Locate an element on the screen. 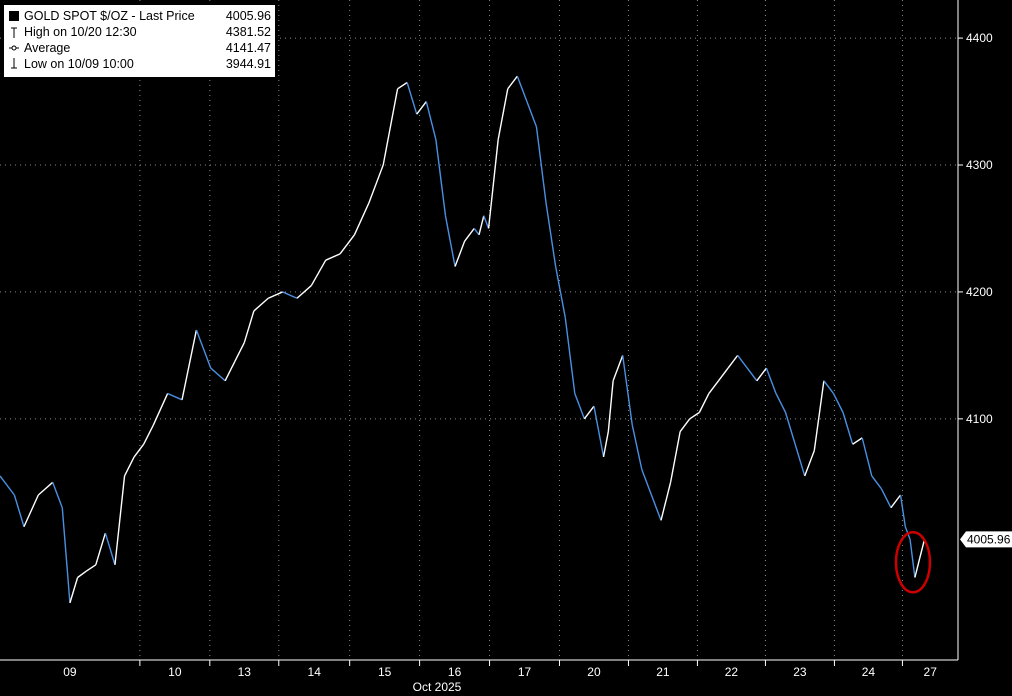  square-icon is located at coordinates (14, 16).